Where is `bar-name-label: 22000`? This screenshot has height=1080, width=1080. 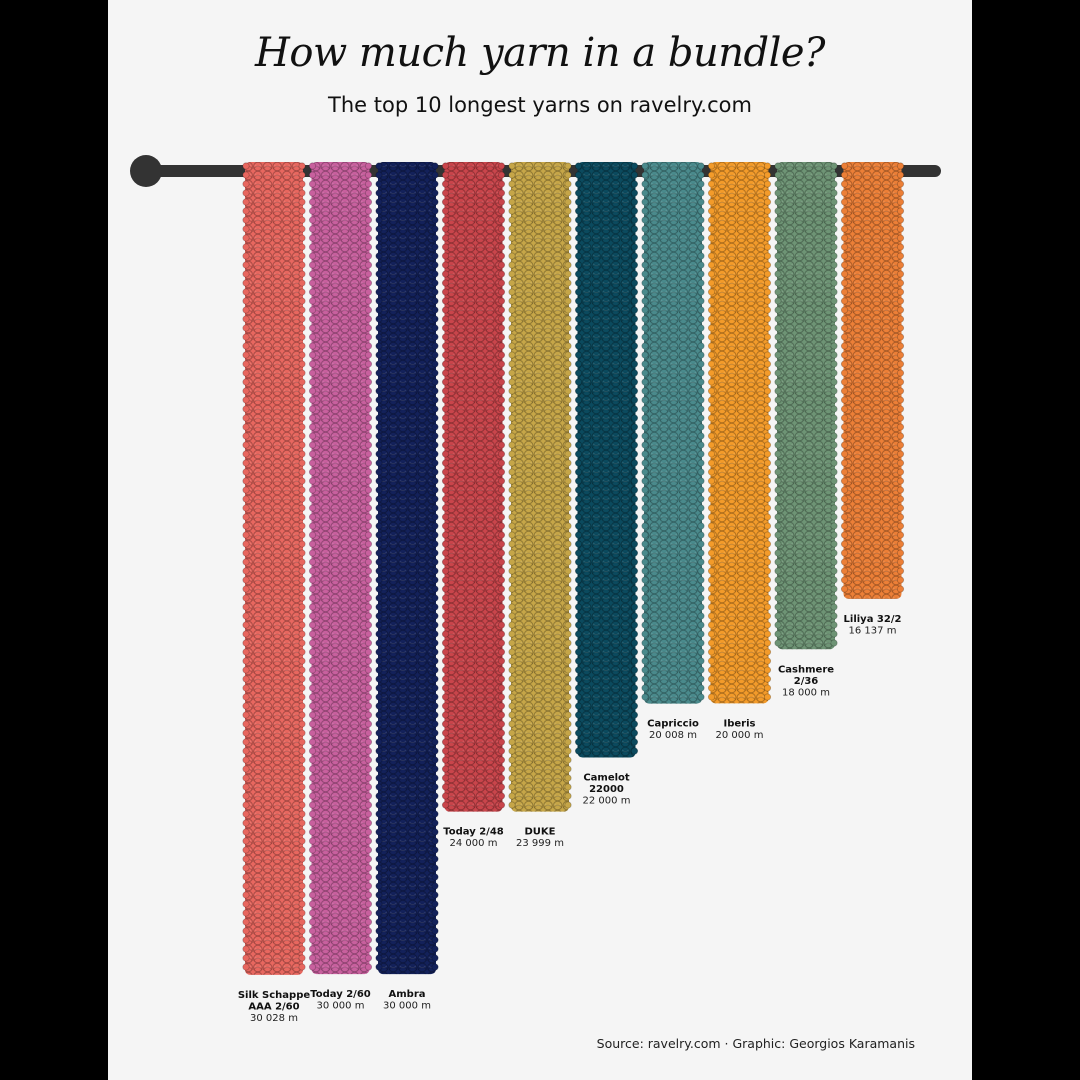
bar-name-label: 22000 is located at coordinates (606, 789).